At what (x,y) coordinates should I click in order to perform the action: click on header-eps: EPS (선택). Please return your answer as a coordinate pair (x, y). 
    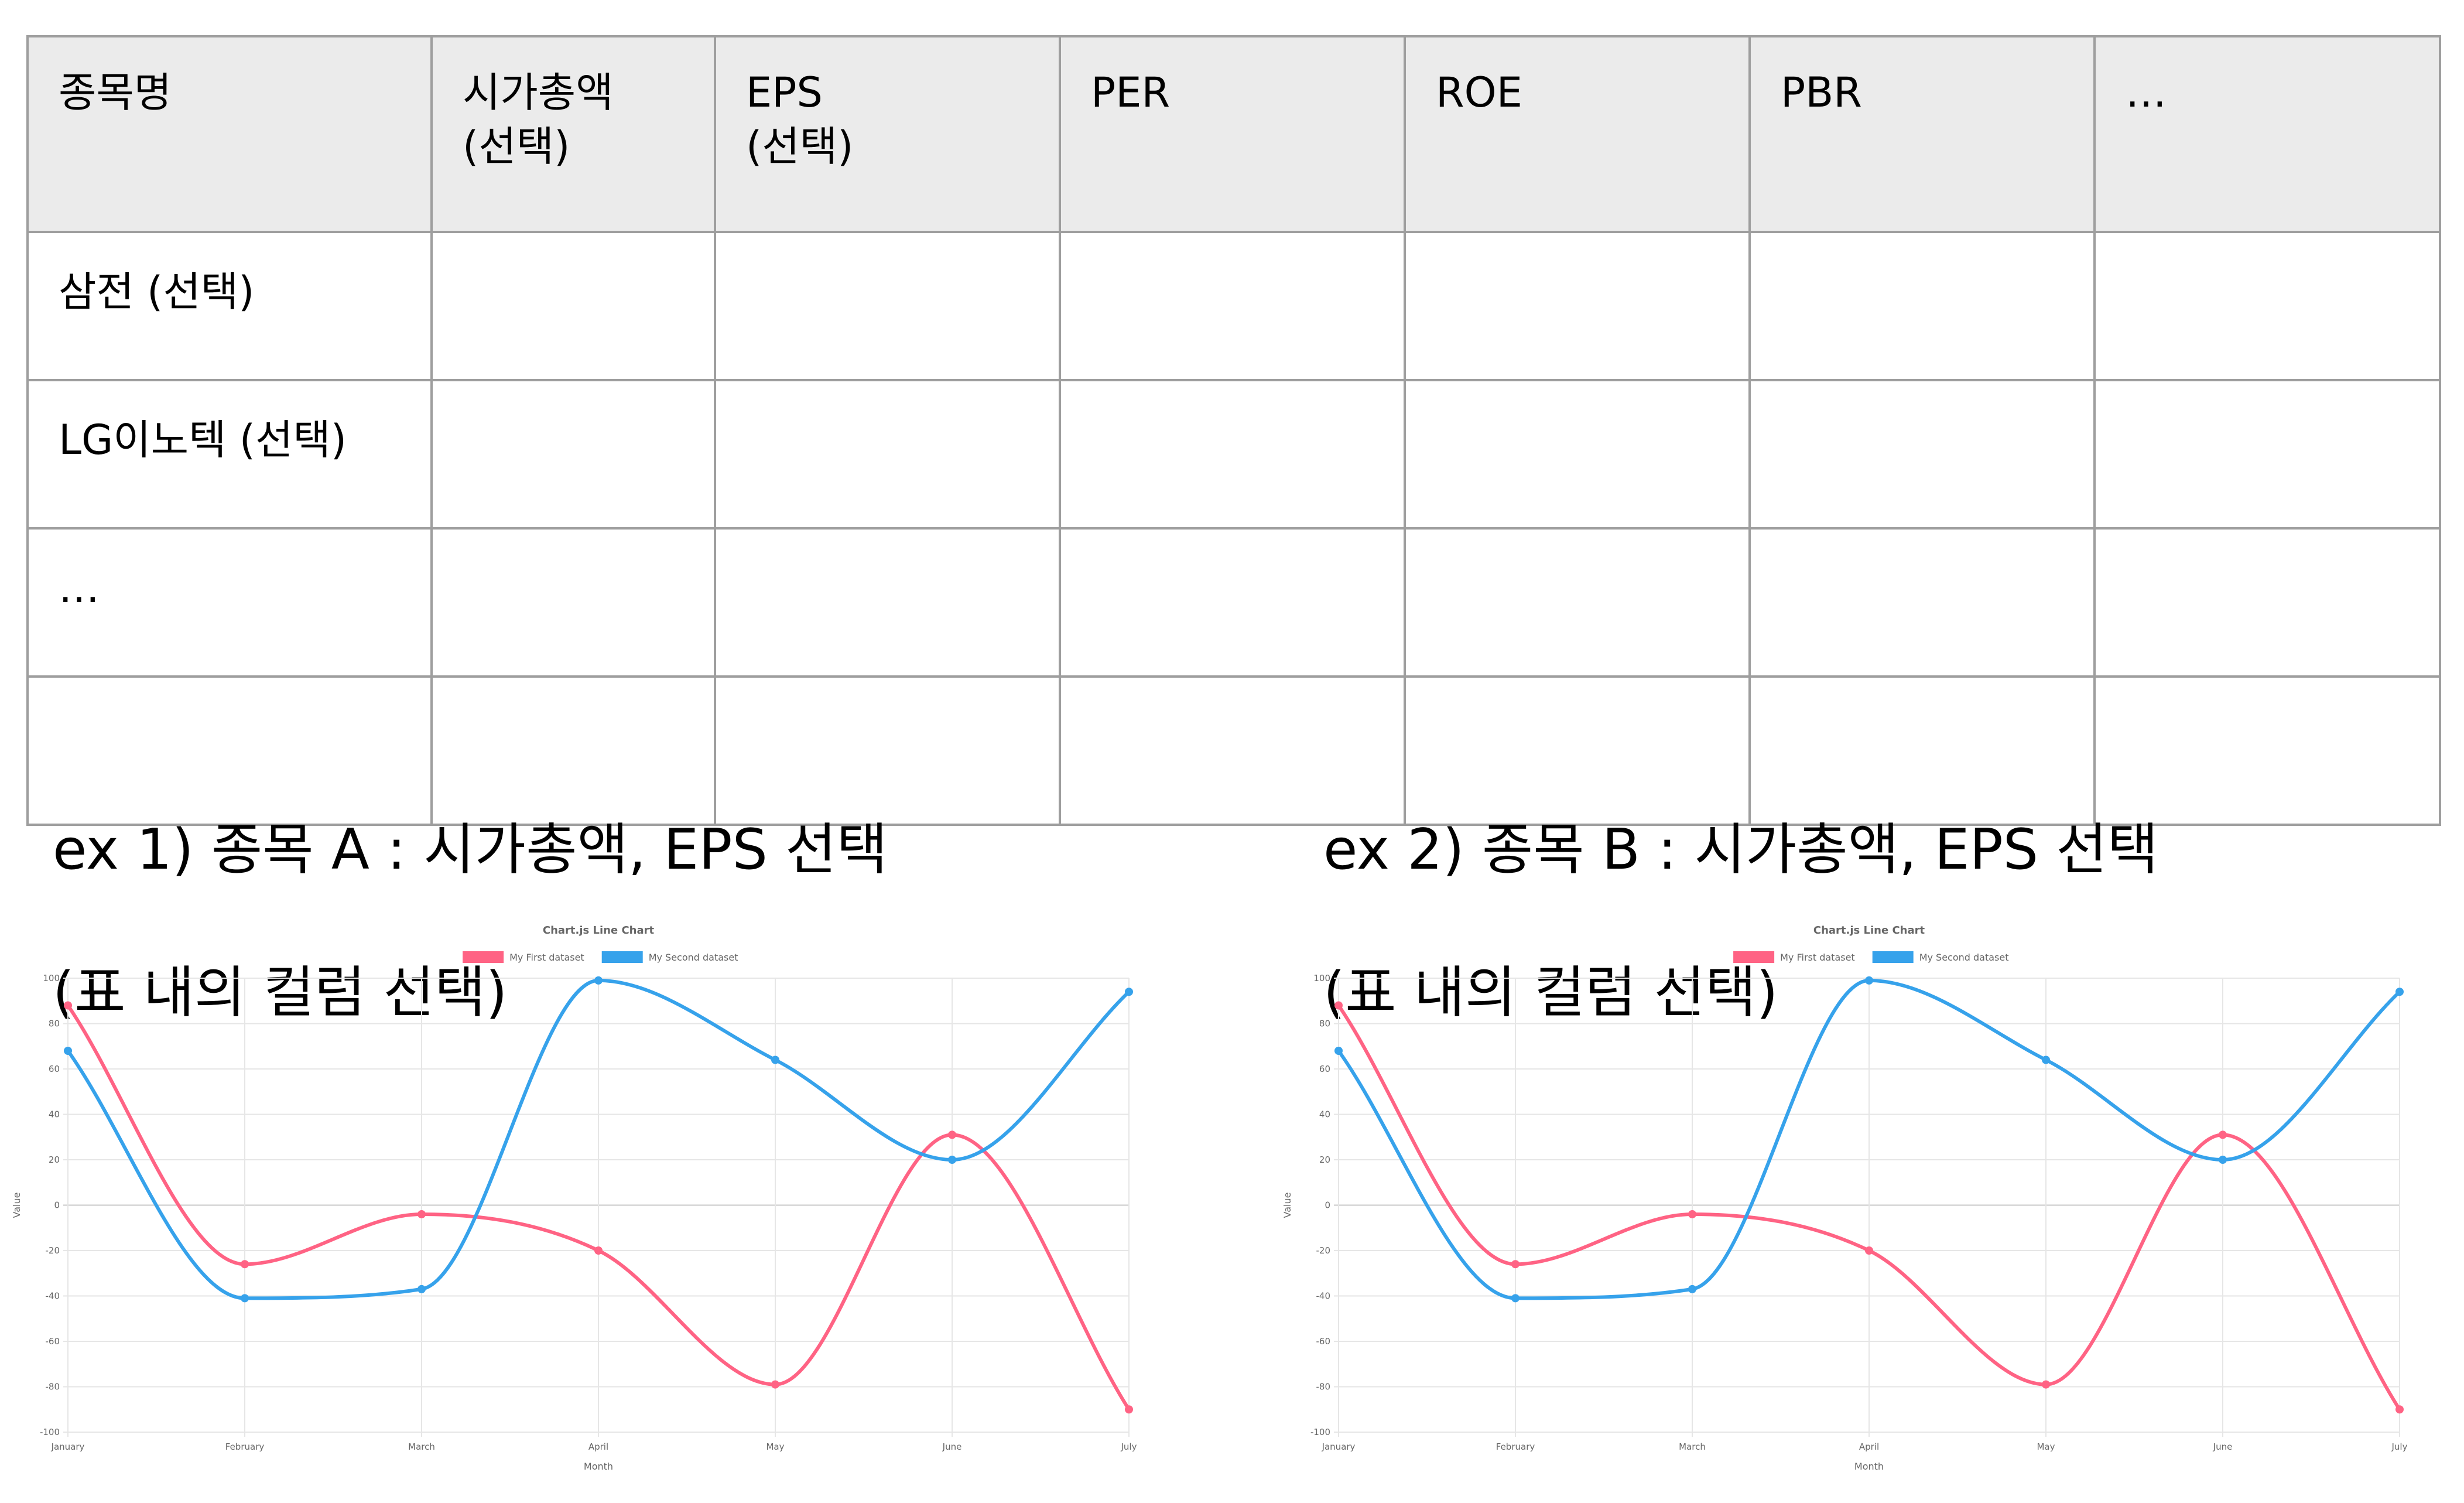
    Looking at the image, I should click on (888, 134).